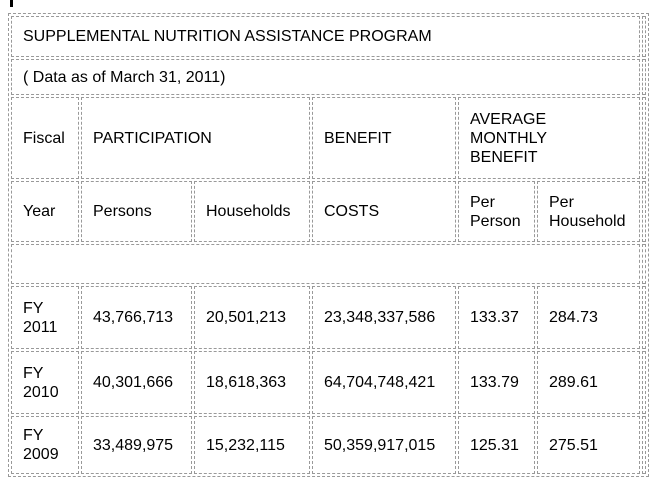 This screenshot has height=492, width=657. Describe the element at coordinates (384, 382) in the screenshot. I see `cell-costs: 64,704,748,421` at that location.